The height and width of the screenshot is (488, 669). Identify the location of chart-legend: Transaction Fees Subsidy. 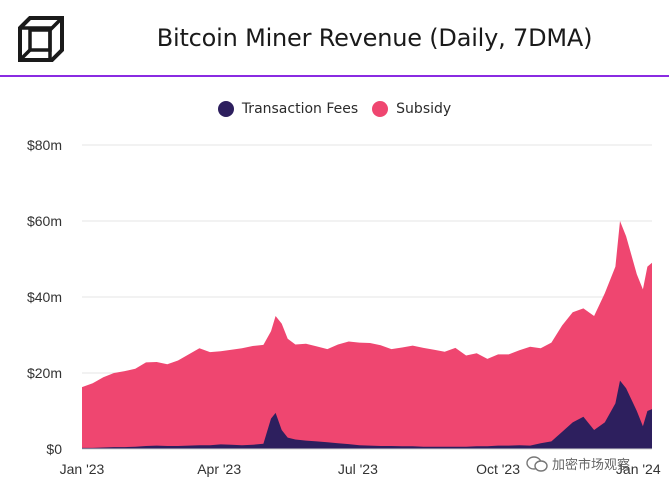
(334, 109).